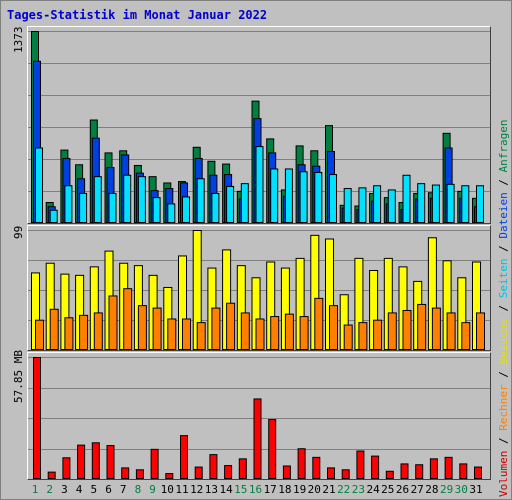  I want to click on x-tick-label: 5, so click(94, 489).